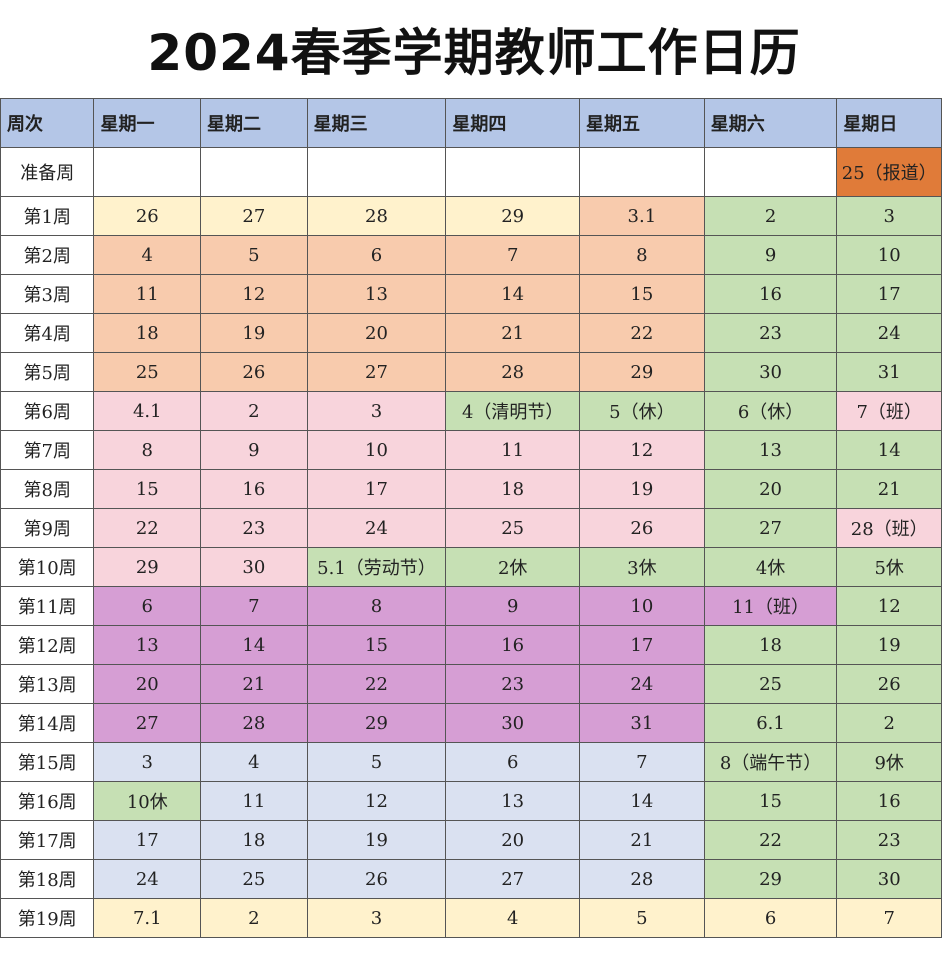  What do you see at coordinates (642, 567) in the screenshot?
I see `day-cell: 3休` at bounding box center [642, 567].